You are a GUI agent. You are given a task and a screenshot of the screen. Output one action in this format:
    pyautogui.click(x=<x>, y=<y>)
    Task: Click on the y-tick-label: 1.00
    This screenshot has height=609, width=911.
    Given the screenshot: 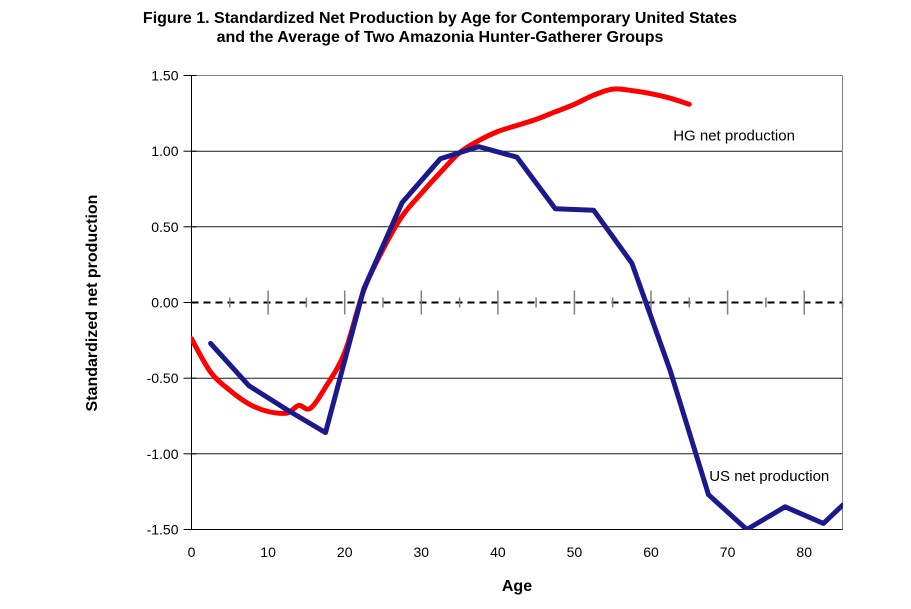 What is the action you would take?
    pyautogui.click(x=164, y=151)
    